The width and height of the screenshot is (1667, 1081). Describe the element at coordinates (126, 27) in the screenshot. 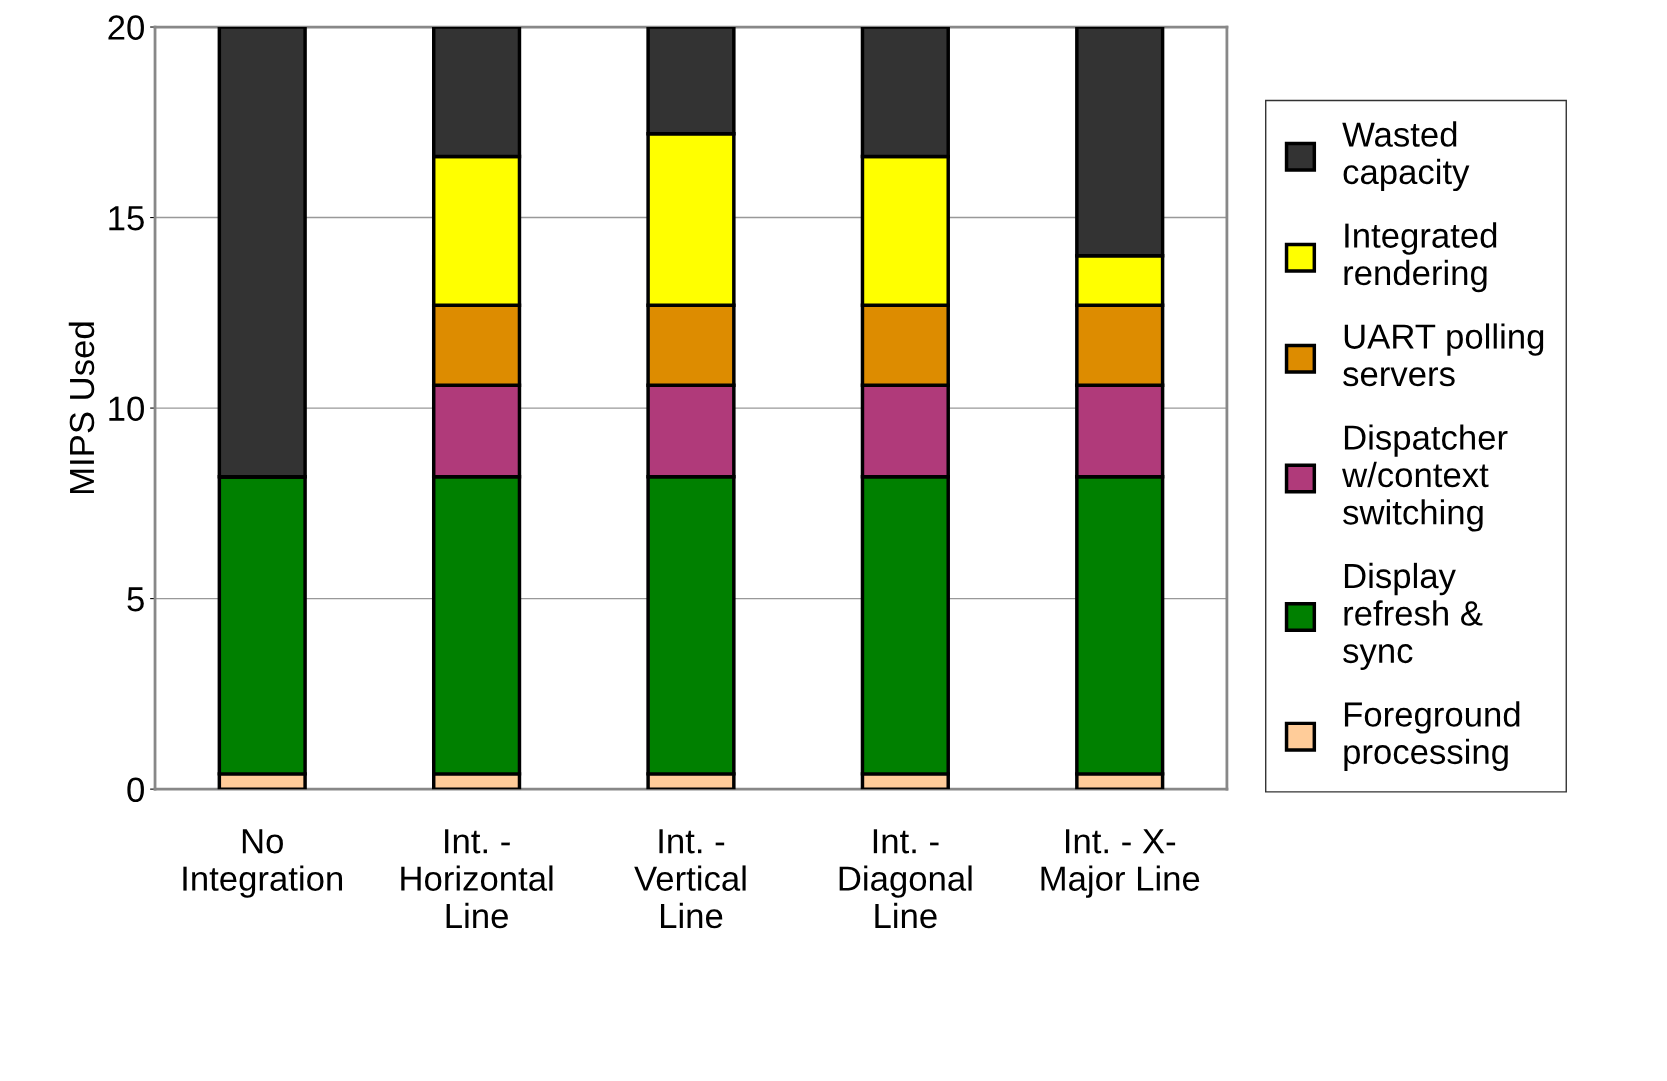

I see `y-tick-label: 20` at that location.